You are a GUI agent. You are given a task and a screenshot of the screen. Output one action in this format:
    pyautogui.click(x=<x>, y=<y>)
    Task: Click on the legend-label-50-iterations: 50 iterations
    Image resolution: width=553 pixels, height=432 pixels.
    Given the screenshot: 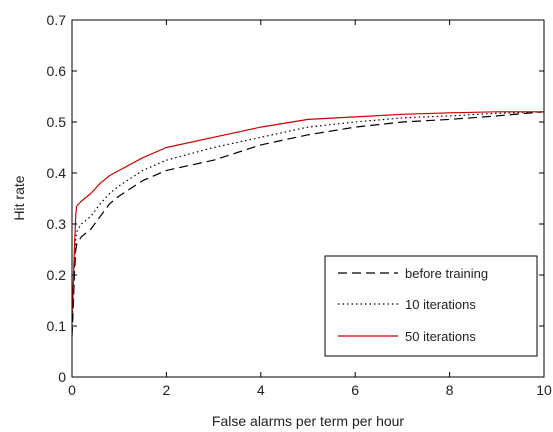 What is the action you would take?
    pyautogui.click(x=440, y=336)
    